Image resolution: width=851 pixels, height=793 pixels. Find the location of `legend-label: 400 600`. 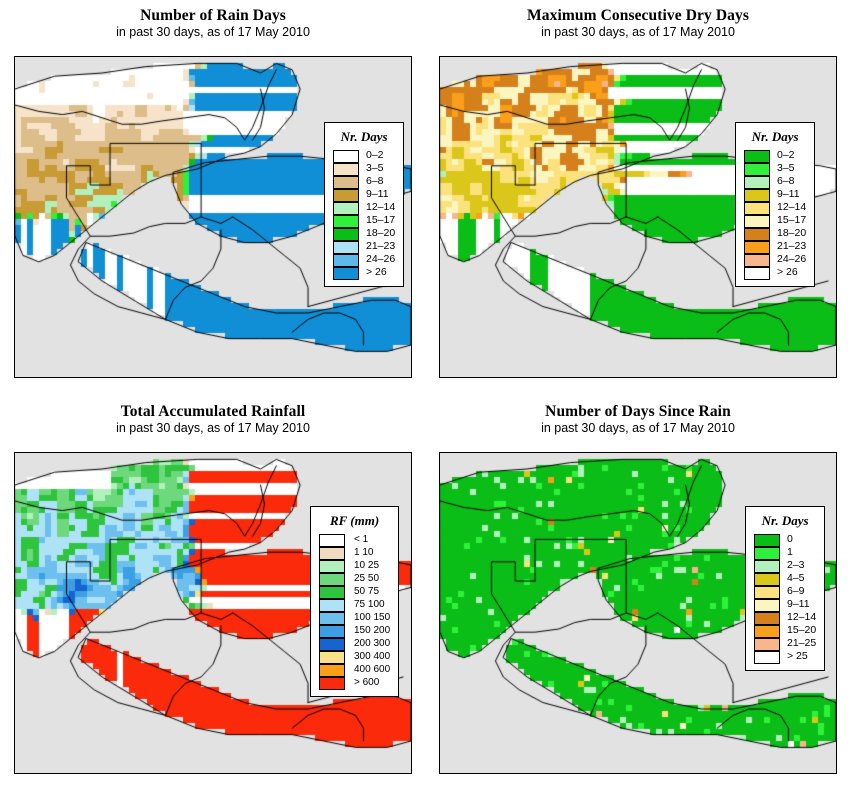

legend-label: 400 600 is located at coordinates (372, 669).